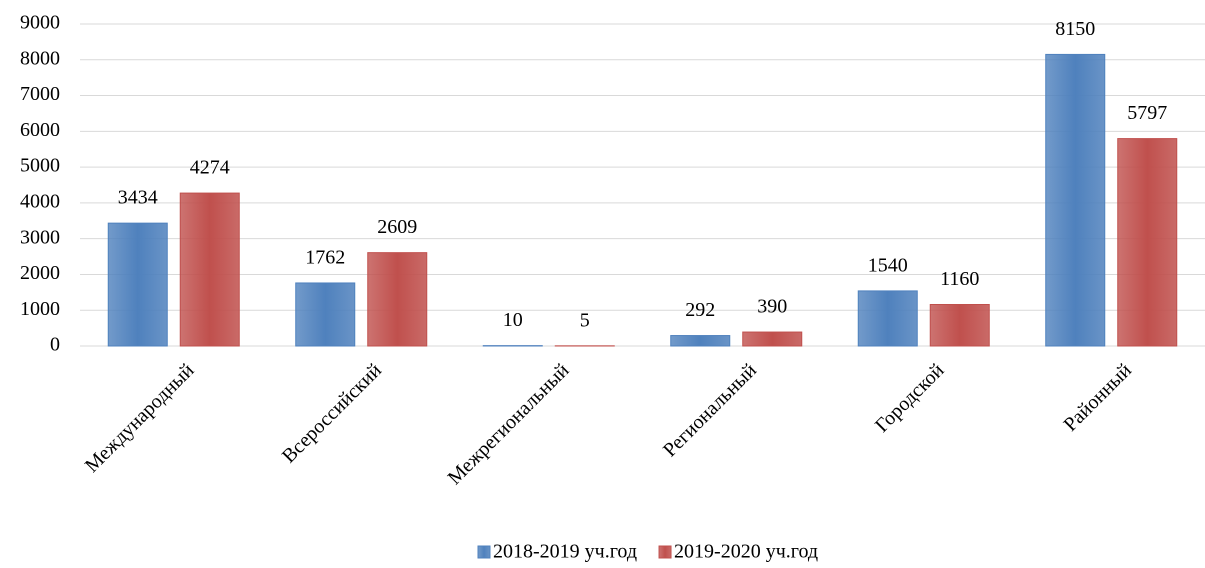 The width and height of the screenshot is (1205, 568). I want to click on value-label: 4274, so click(210, 168).